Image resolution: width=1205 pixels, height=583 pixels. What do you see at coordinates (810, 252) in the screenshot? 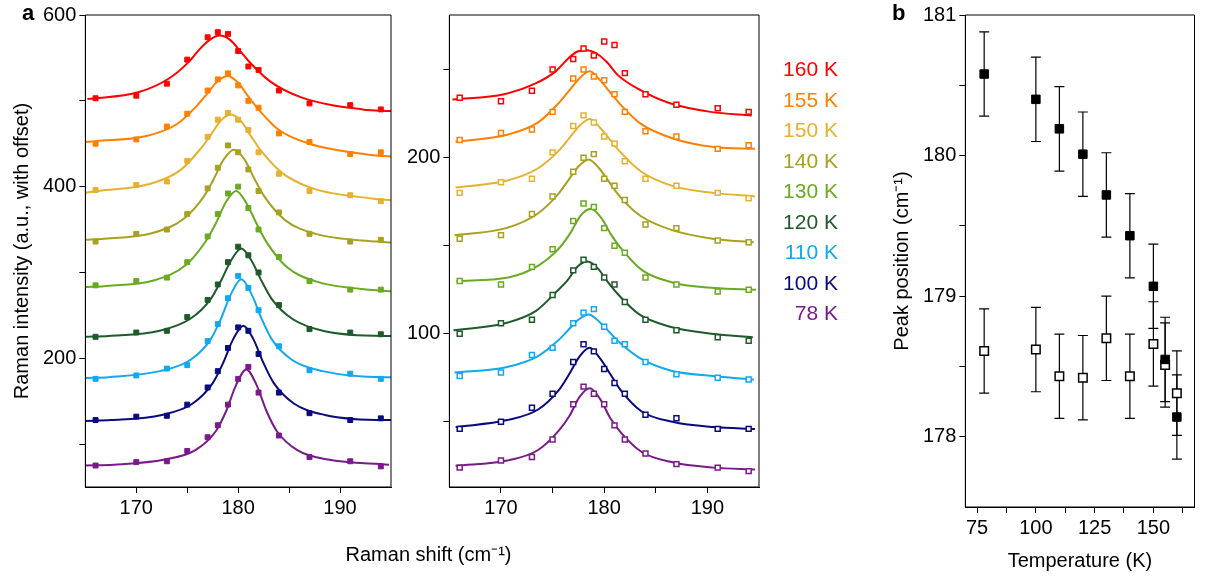
I see `text: 110 K` at bounding box center [810, 252].